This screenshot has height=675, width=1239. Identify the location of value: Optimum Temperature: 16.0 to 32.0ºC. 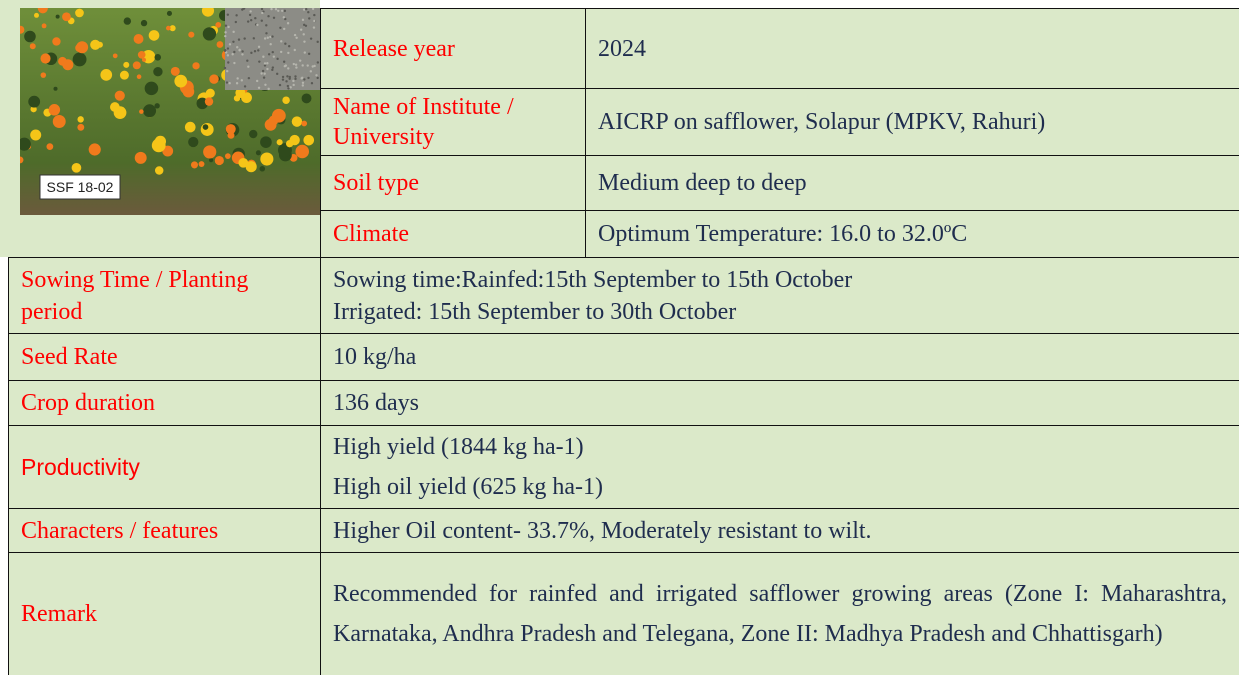
(912, 234).